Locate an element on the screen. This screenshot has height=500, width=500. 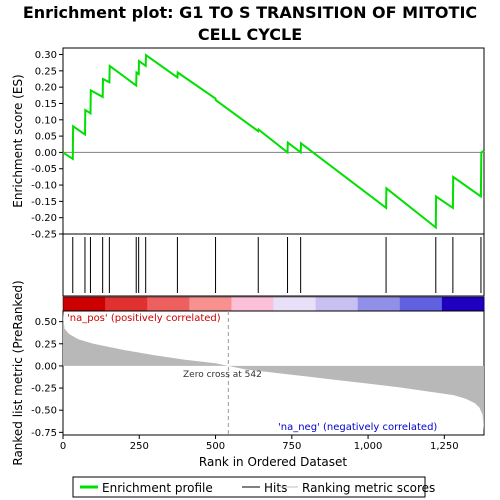
legend-hits-label: Hits is located at coordinates (275, 488).